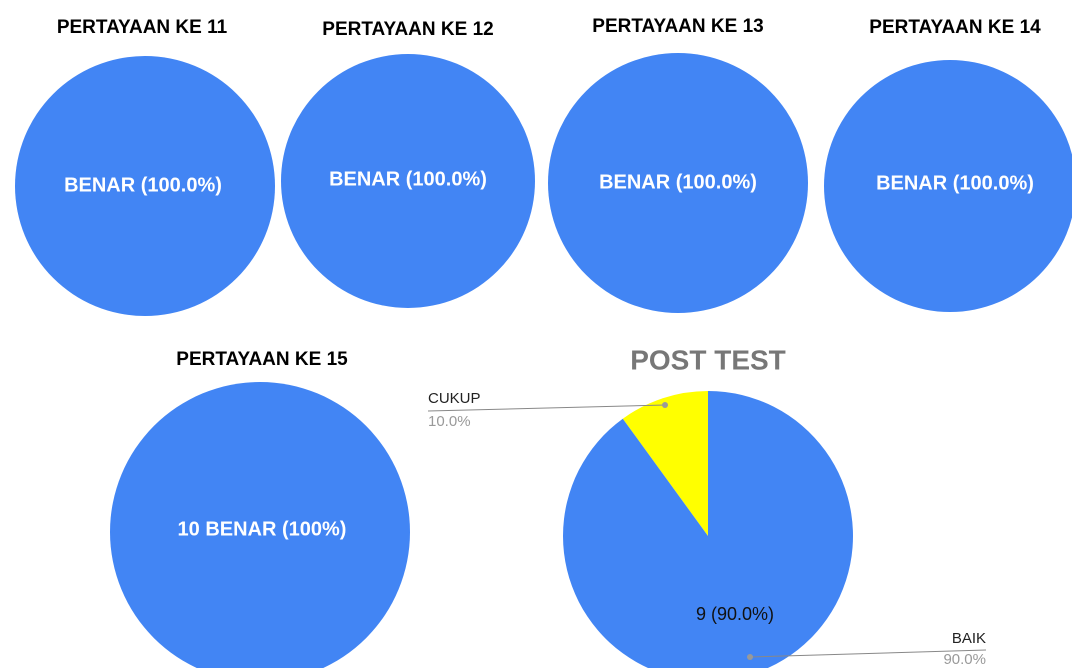 The height and width of the screenshot is (668, 1072). I want to click on inner-label: 9 (90.0%), so click(735, 614).